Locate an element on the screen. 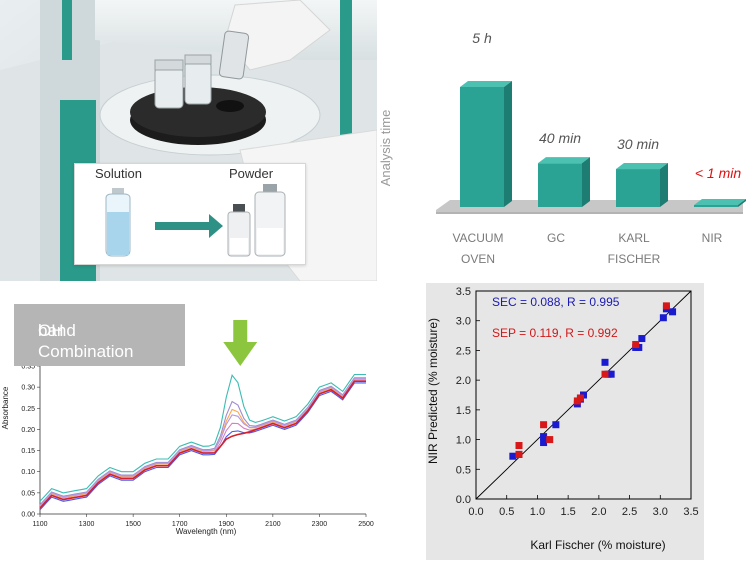  bar-category-label-2-0: KARL is located at coordinates (634, 238).